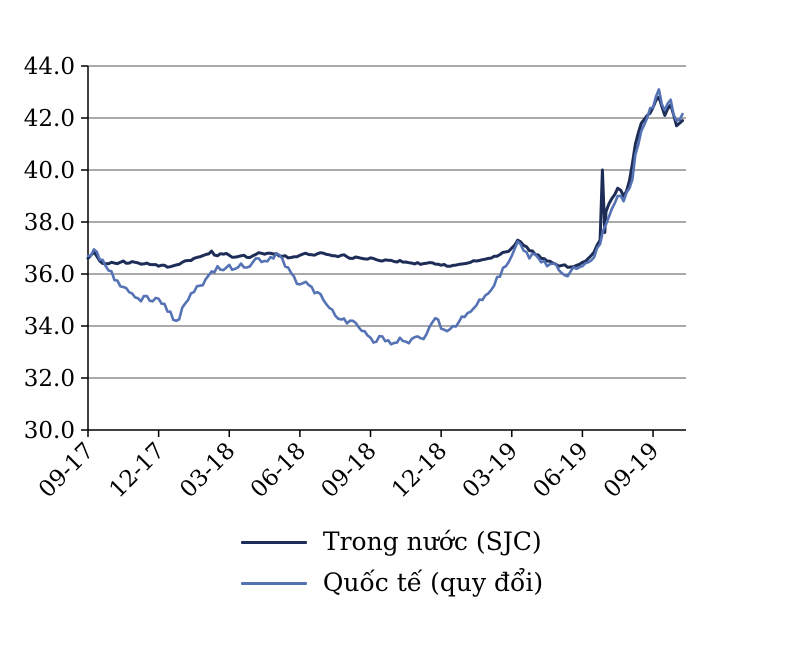 Image resolution: width=800 pixels, height=646 pixels. What do you see at coordinates (432, 541) in the screenshot?
I see `legend-label-domestic: Trong nước (SJC)` at bounding box center [432, 541].